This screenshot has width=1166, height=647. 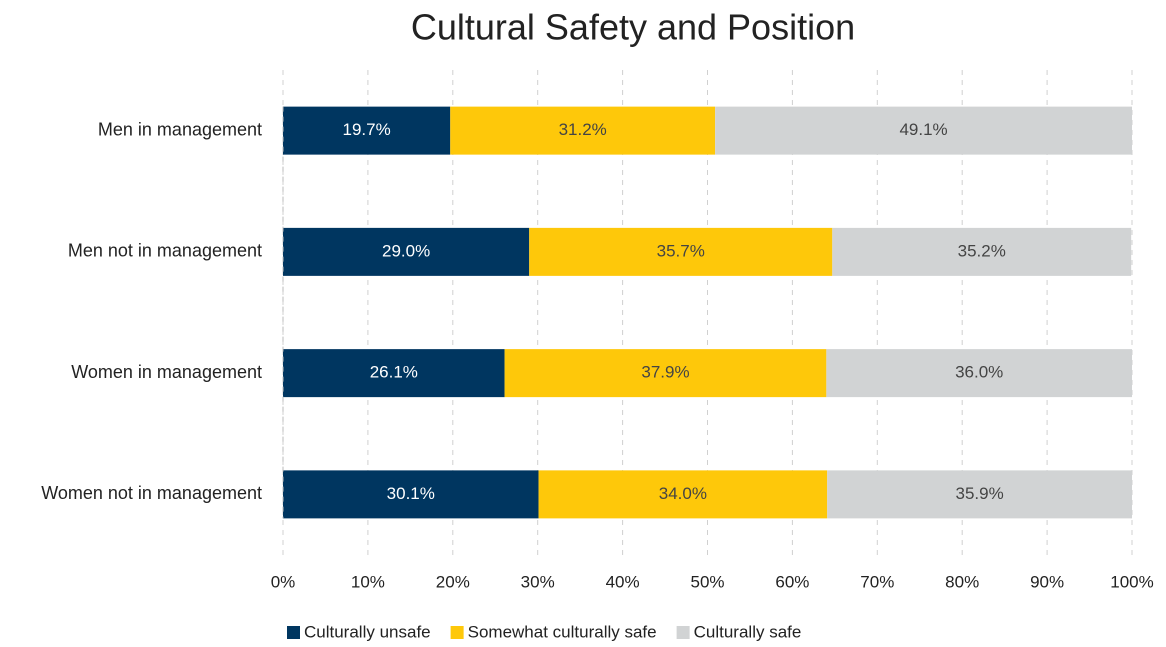 What do you see at coordinates (453, 581) in the screenshot?
I see `x-tick-label: 20%` at bounding box center [453, 581].